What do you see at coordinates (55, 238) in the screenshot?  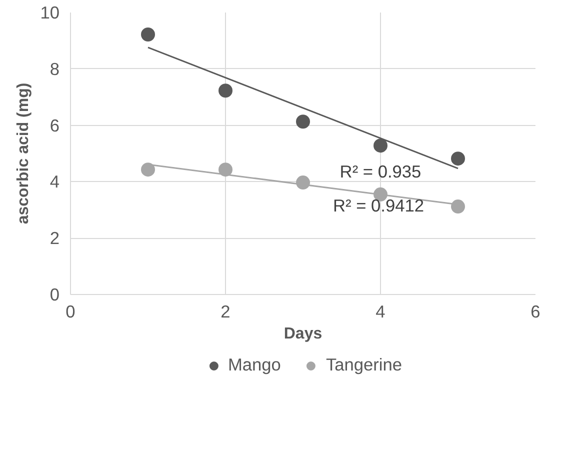 I see `y-tick-label: 2` at bounding box center [55, 238].